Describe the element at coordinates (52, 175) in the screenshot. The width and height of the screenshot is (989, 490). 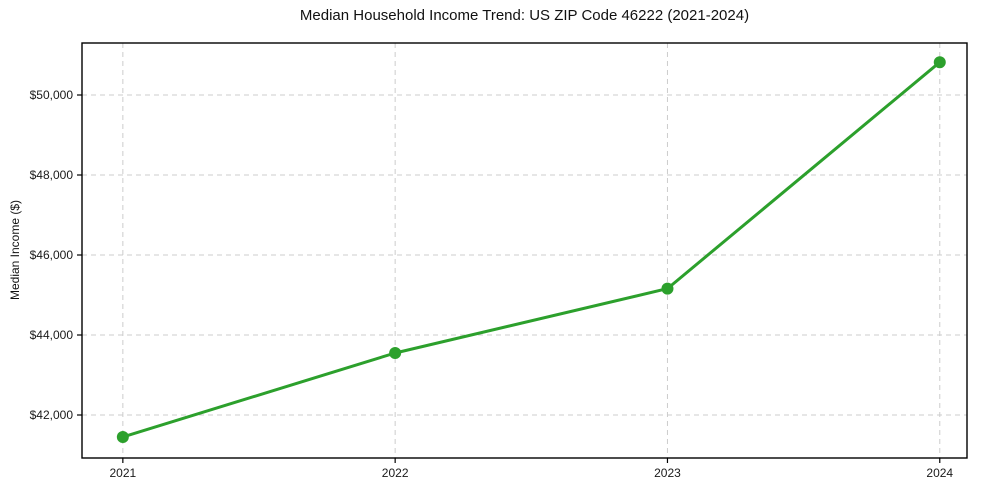
I see `y-tick-label: $48,000` at that location.